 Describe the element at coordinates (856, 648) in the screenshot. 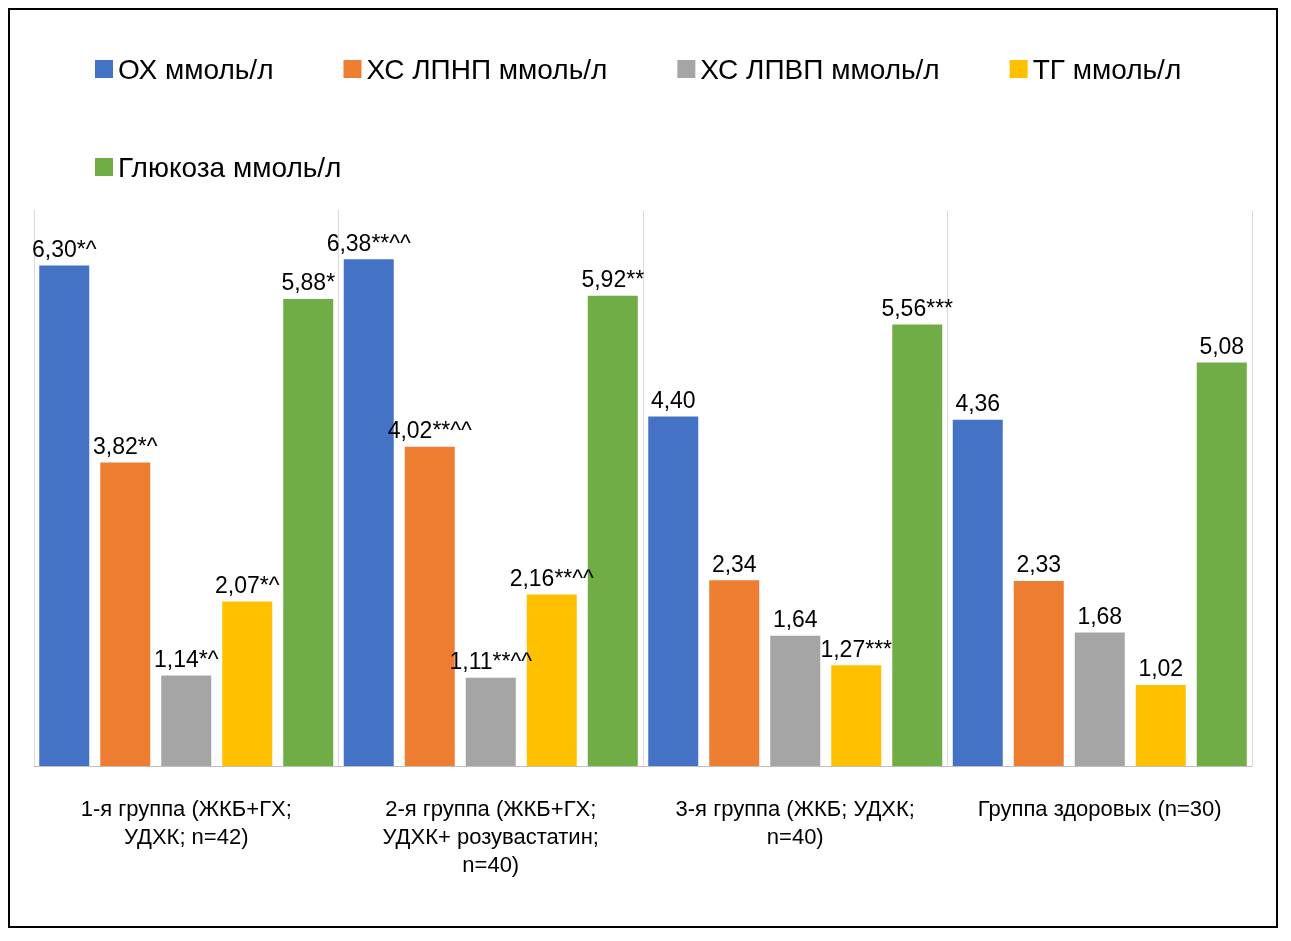

I see `data-label: 1,27***` at that location.